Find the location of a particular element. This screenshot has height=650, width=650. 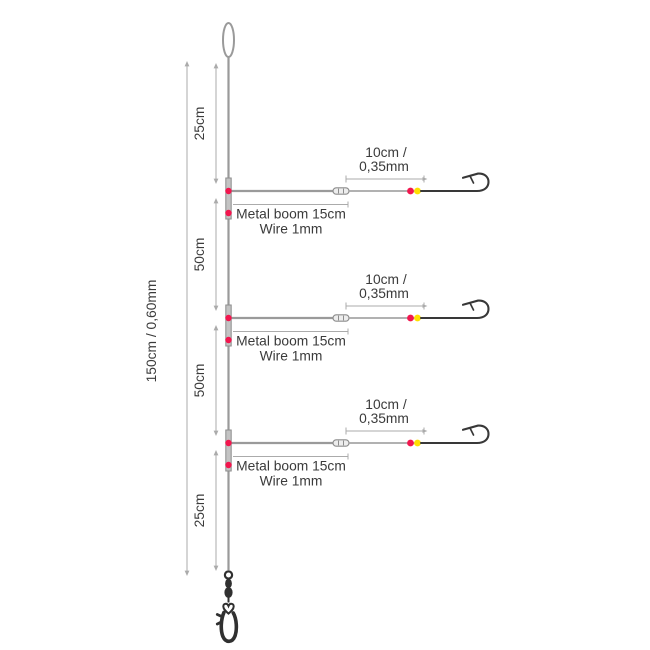

main-length-label: 150cm / 0,60mm is located at coordinates (151, 331).